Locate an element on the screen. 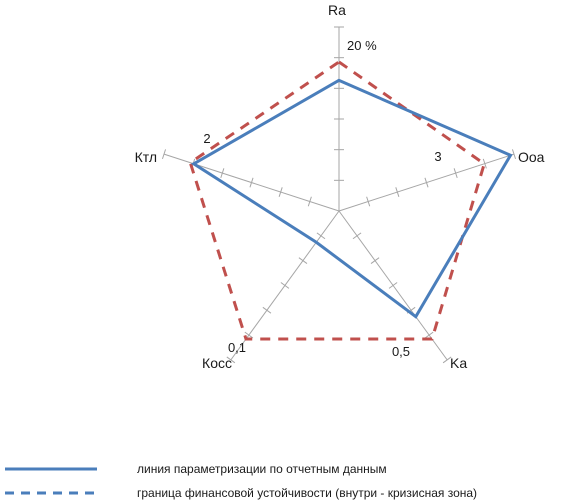  axis-label-ra: Ra is located at coordinates (337, 10).